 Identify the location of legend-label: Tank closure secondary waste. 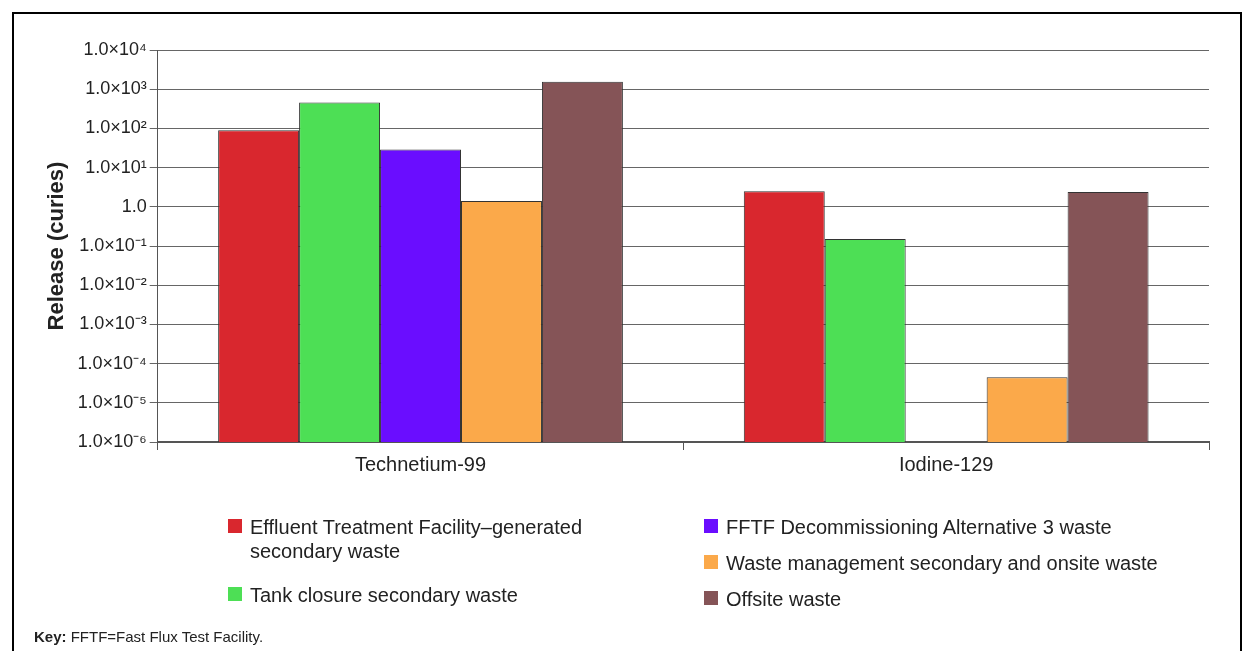
(384, 595).